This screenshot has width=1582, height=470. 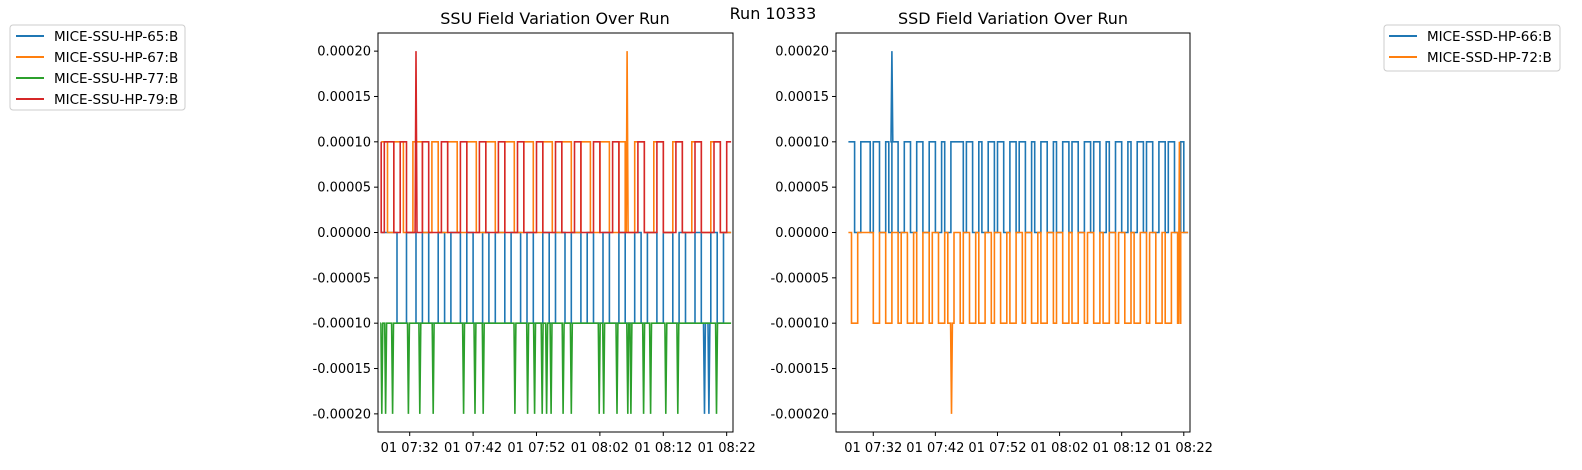 I want to click on figure-suptitle: Run 10333, so click(x=773, y=13).